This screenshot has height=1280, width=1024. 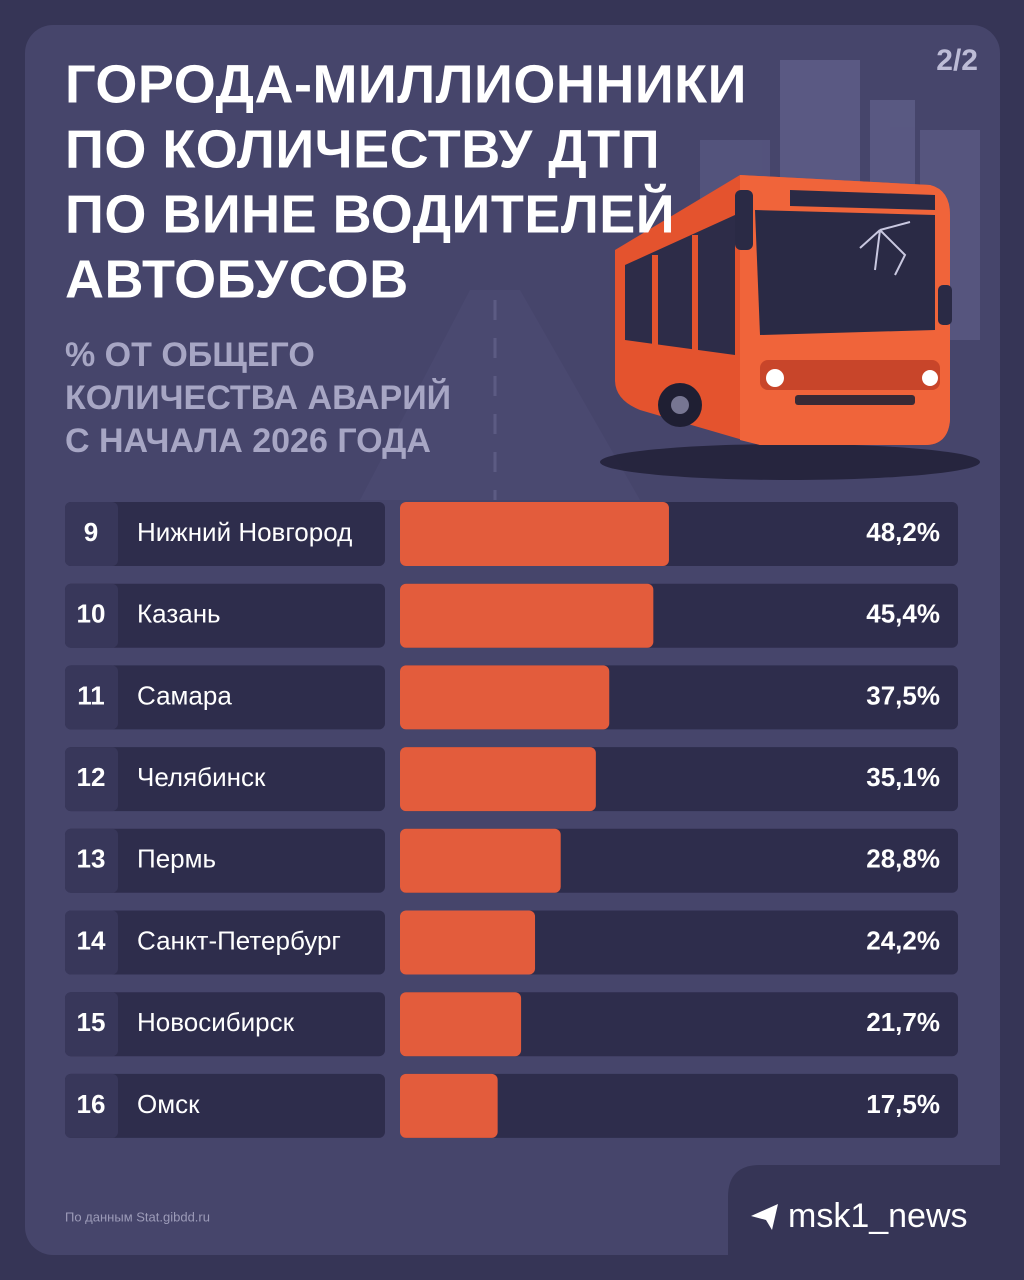 I want to click on subtitle-line: С НАЧАЛА 2026 ГОДА, so click(x=248, y=441).